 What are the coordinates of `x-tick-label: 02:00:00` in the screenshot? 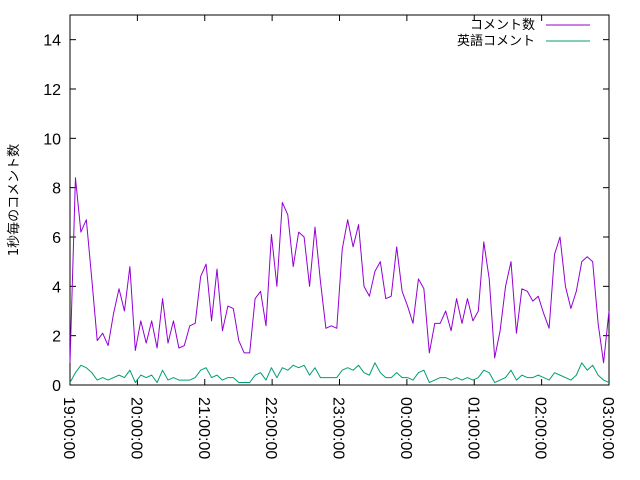 It's located at (540, 428).